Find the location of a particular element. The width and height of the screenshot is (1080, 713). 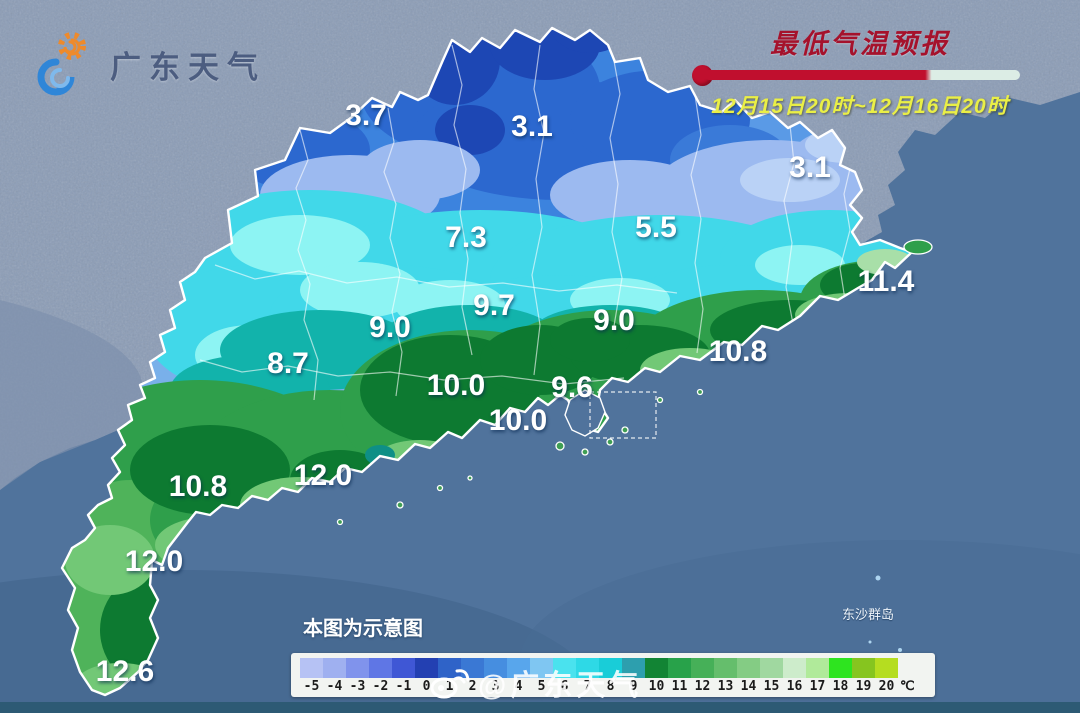

legend-stop: 3 is located at coordinates (495, 676).